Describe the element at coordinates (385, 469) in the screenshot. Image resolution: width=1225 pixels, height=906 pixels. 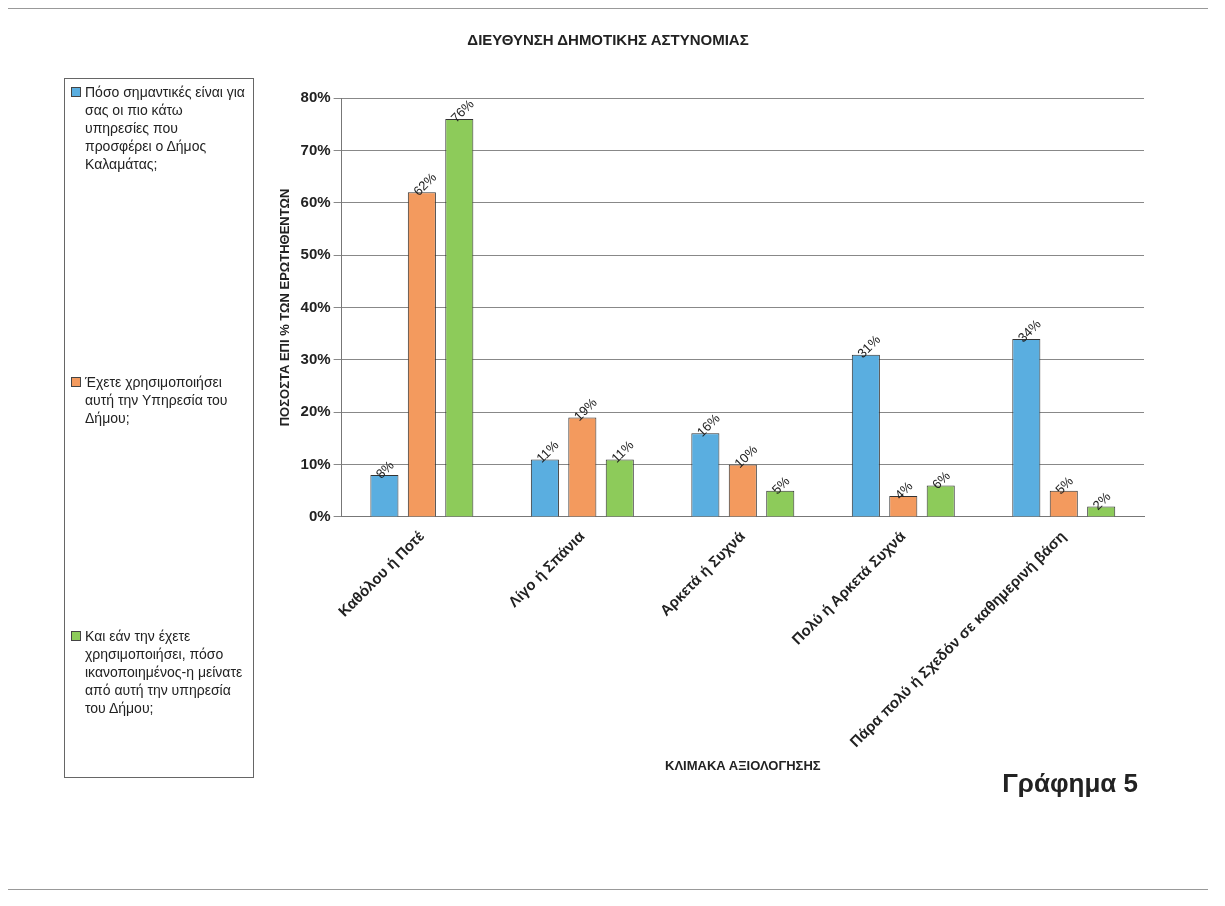
I see `data-label: 8%` at that location.